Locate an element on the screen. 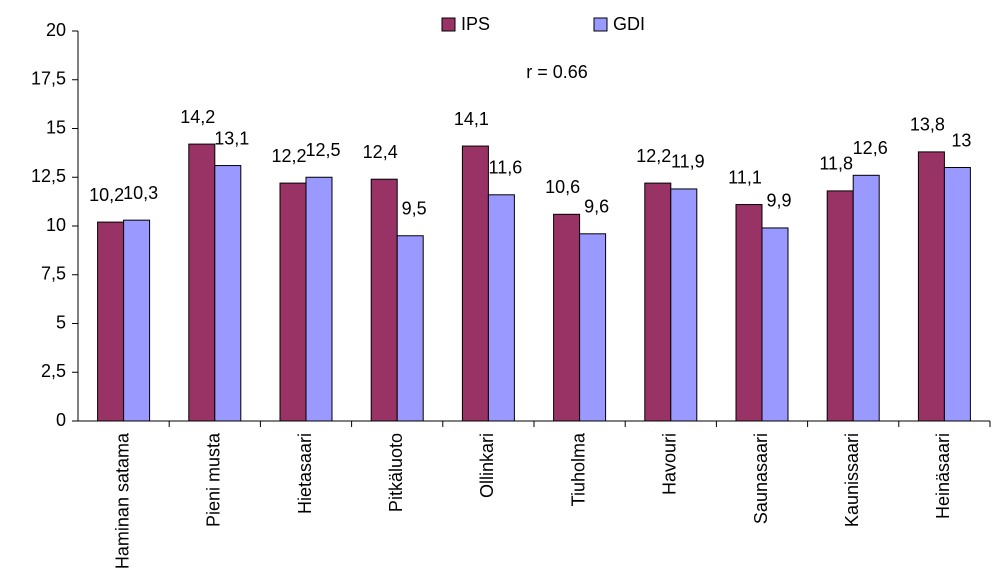  legend-label: GDI is located at coordinates (629, 24).